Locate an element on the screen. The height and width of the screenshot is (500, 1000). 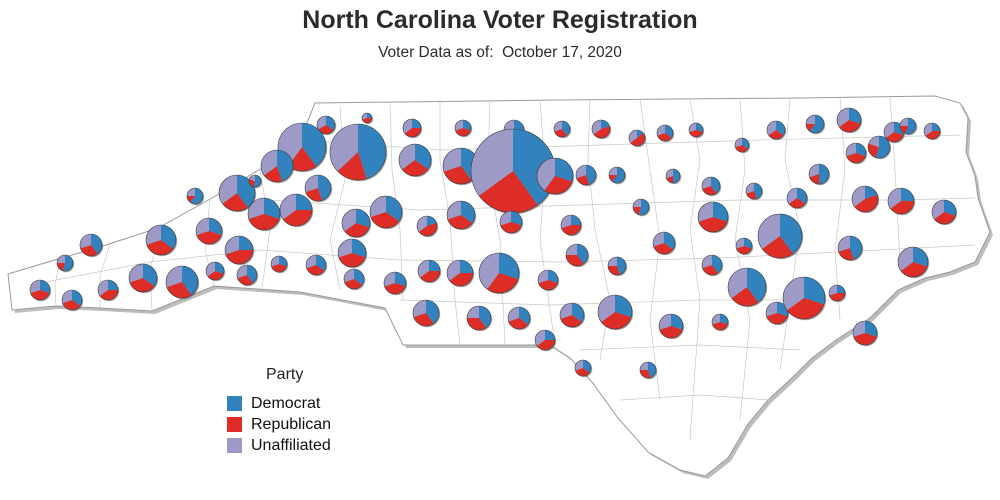
legend-label-republican: Republican is located at coordinates (291, 424).